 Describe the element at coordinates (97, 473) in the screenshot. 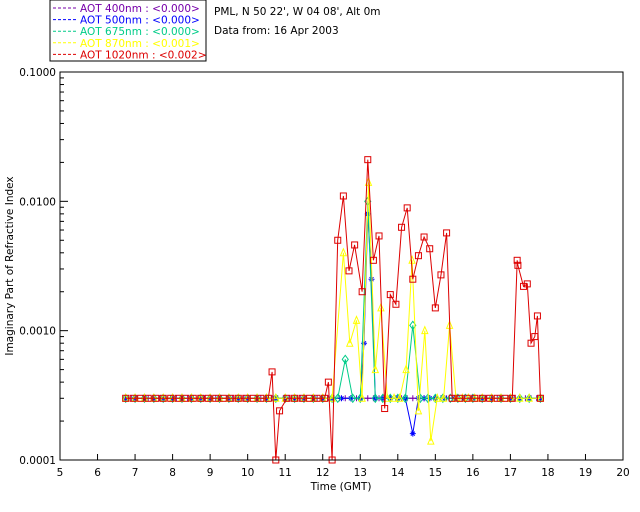

I see `x-tick-label: 6` at that location.